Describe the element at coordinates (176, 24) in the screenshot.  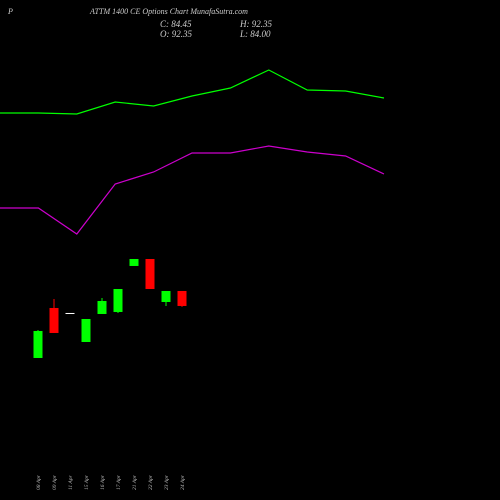
I see `close-label: C: 84.45` at that location.